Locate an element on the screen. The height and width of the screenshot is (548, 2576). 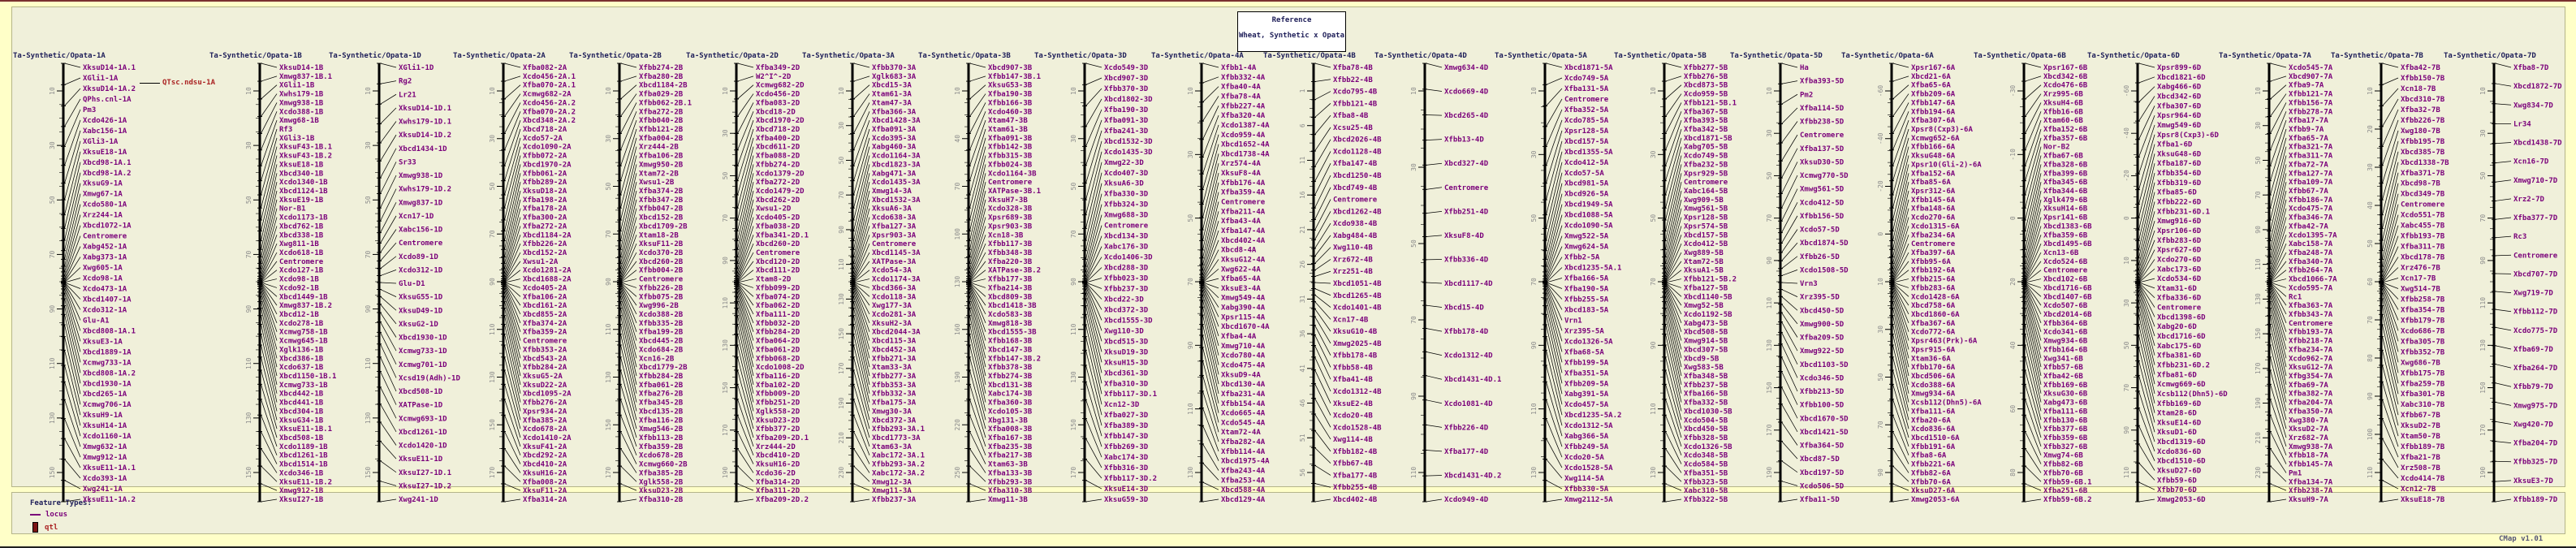
marker-label: Xfba111-6B is located at coordinates (2065, 412).